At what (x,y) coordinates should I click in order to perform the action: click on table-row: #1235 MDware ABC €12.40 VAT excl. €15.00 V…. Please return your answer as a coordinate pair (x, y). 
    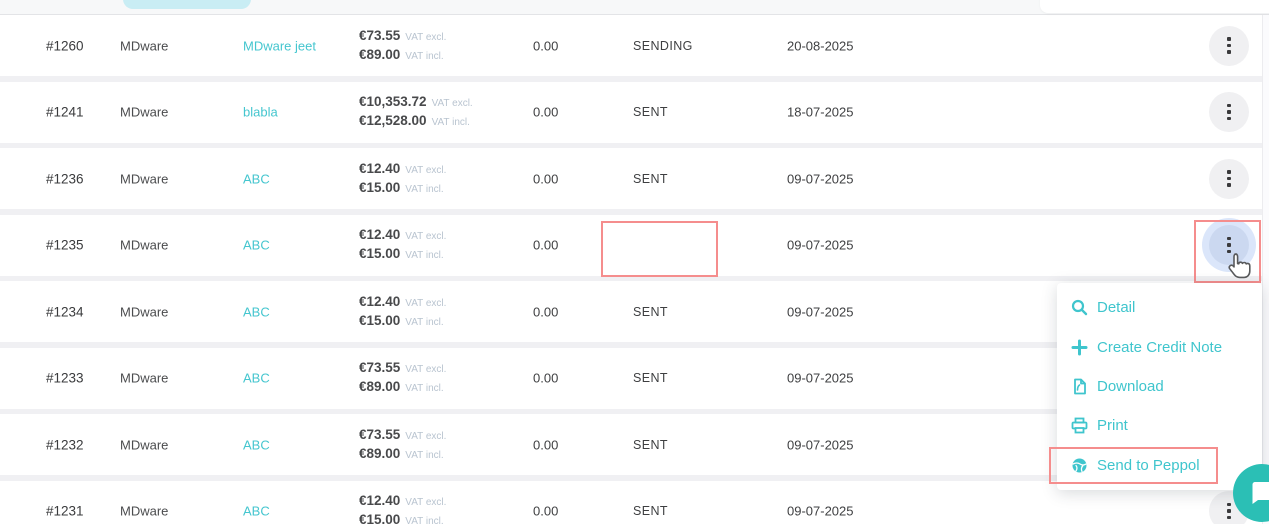
    Looking at the image, I should click on (631, 248).